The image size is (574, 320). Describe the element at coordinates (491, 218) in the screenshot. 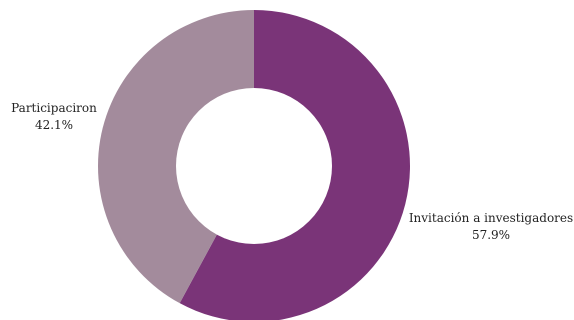

I see `slice-label-1: Invitación a investigadores` at that location.